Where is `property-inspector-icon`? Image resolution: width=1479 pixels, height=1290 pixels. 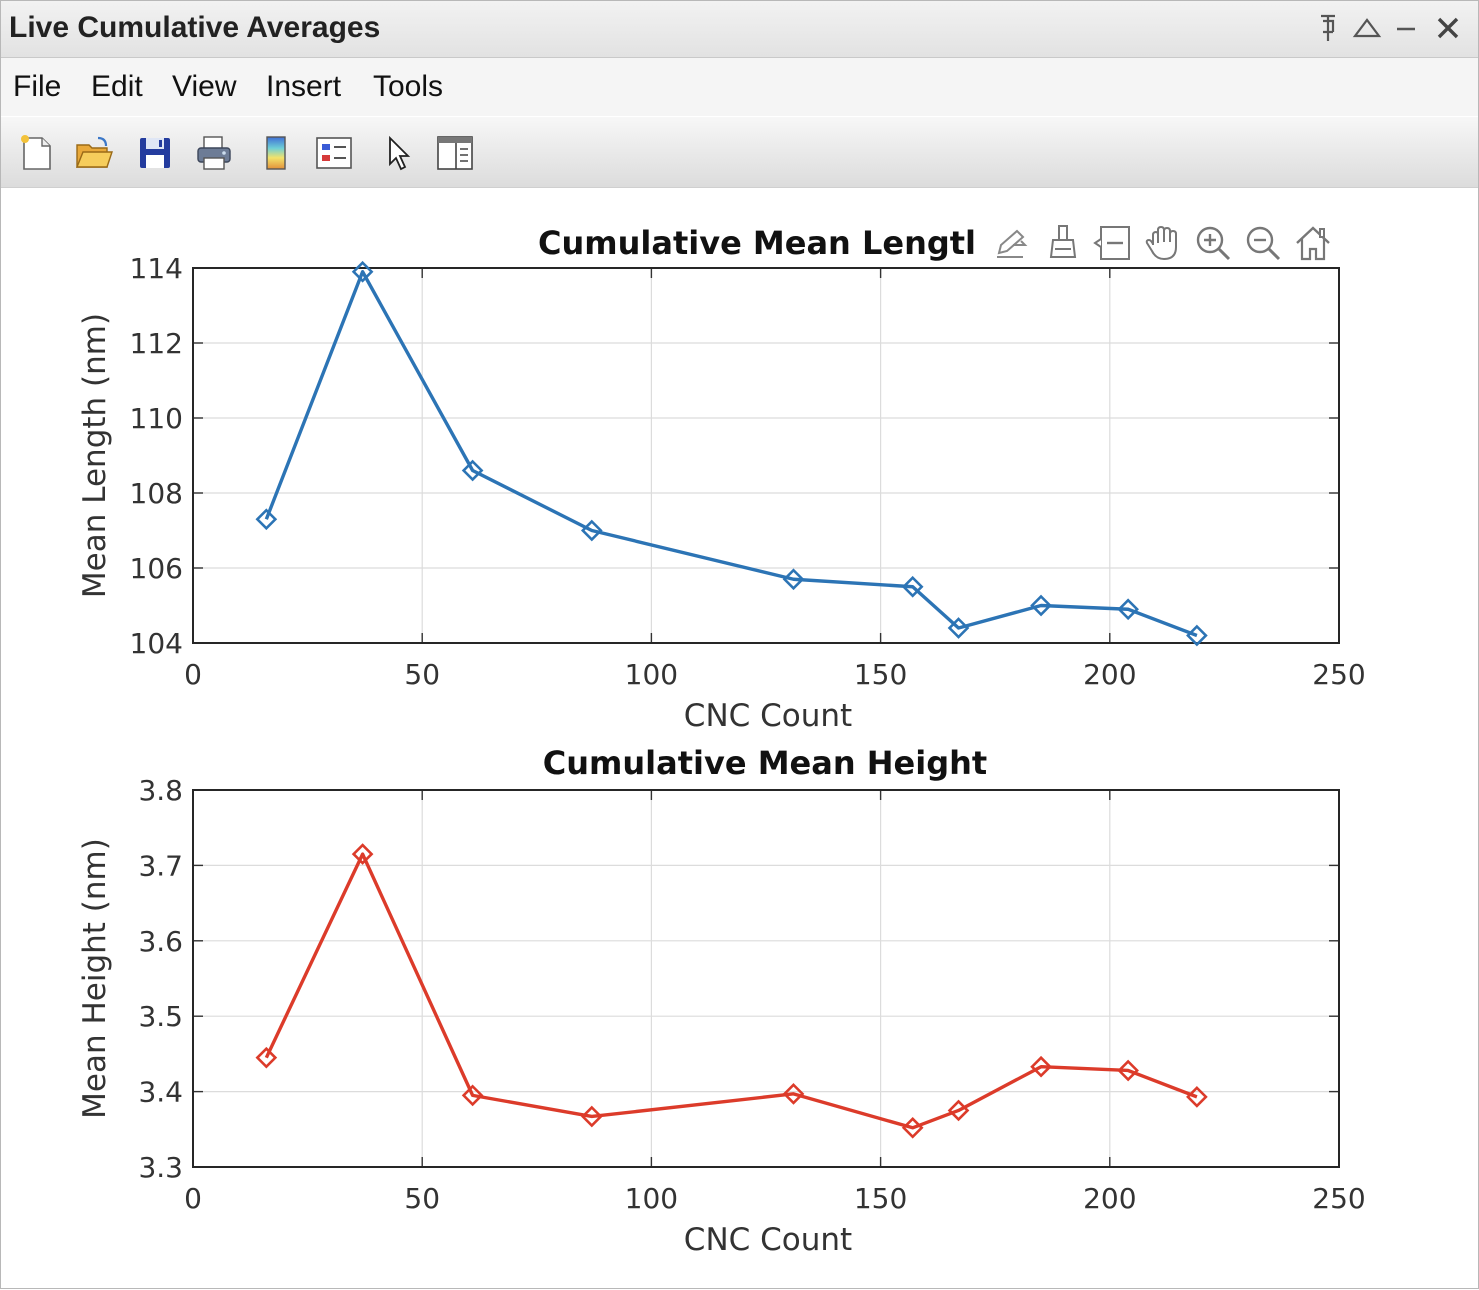
property-inspector-icon is located at coordinates (455, 153).